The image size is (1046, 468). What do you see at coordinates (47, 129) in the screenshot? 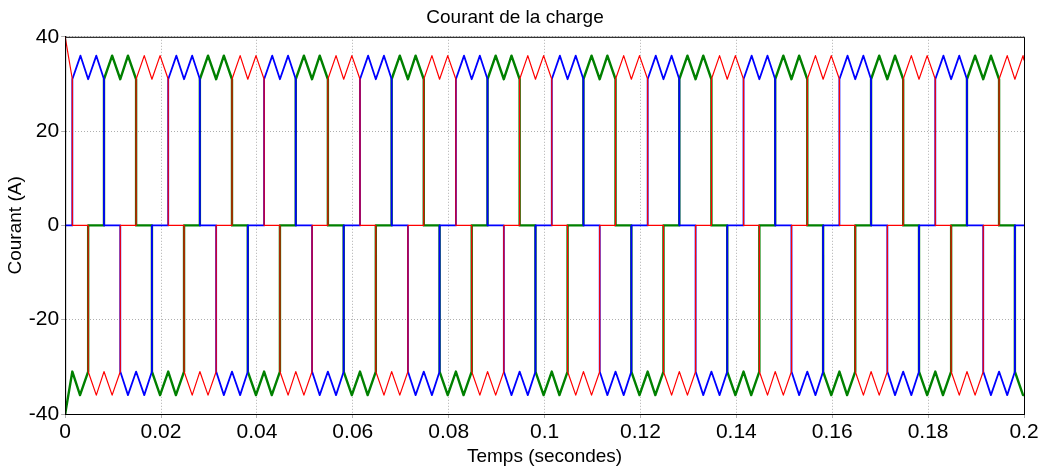
I see `y-tick-label: 20` at bounding box center [47, 129].